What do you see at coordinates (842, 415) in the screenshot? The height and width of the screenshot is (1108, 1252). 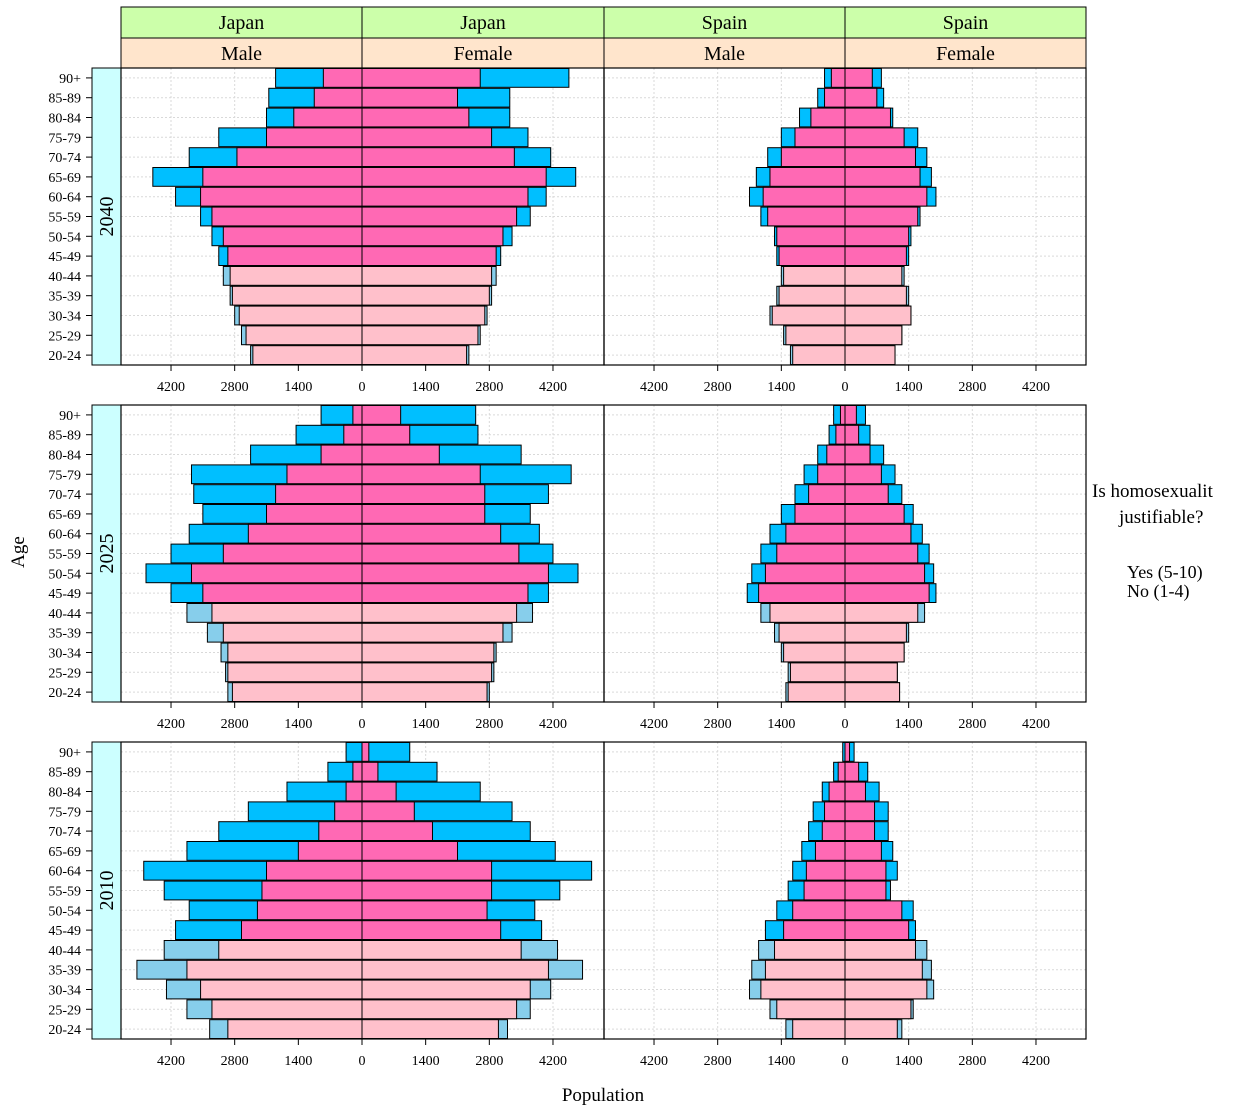 I see `bar-yes-spain_male-90+` at bounding box center [842, 415].